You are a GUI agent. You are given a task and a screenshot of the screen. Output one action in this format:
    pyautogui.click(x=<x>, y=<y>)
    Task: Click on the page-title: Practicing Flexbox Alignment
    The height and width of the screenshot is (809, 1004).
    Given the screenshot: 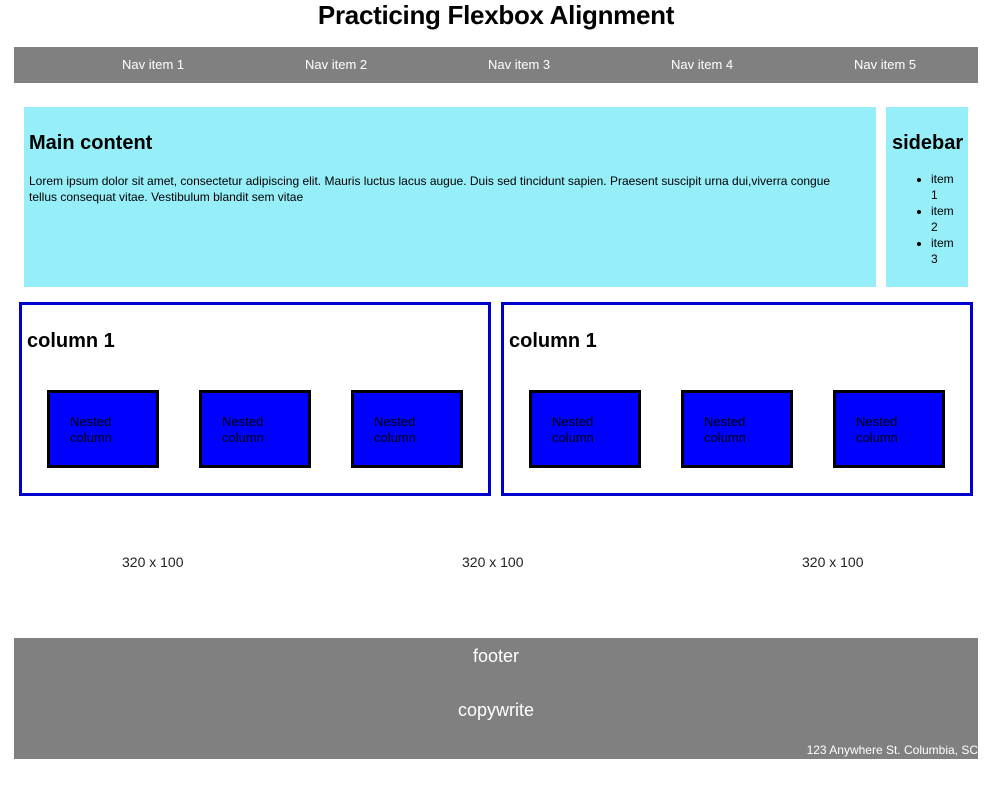 What is the action you would take?
    pyautogui.click(x=496, y=15)
    